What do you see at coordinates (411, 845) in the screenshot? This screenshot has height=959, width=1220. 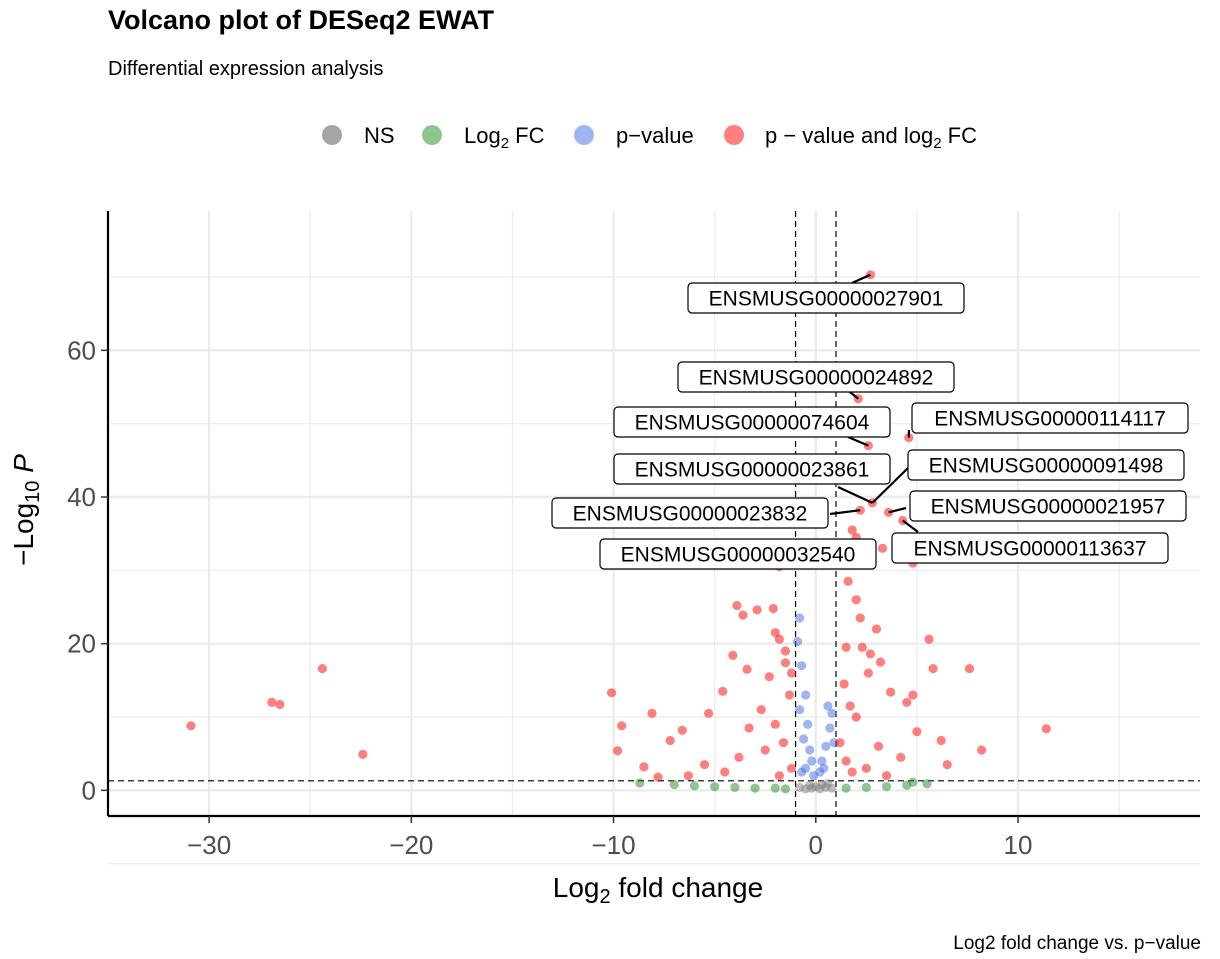 I see `x-tick-label: −20` at bounding box center [411, 845].